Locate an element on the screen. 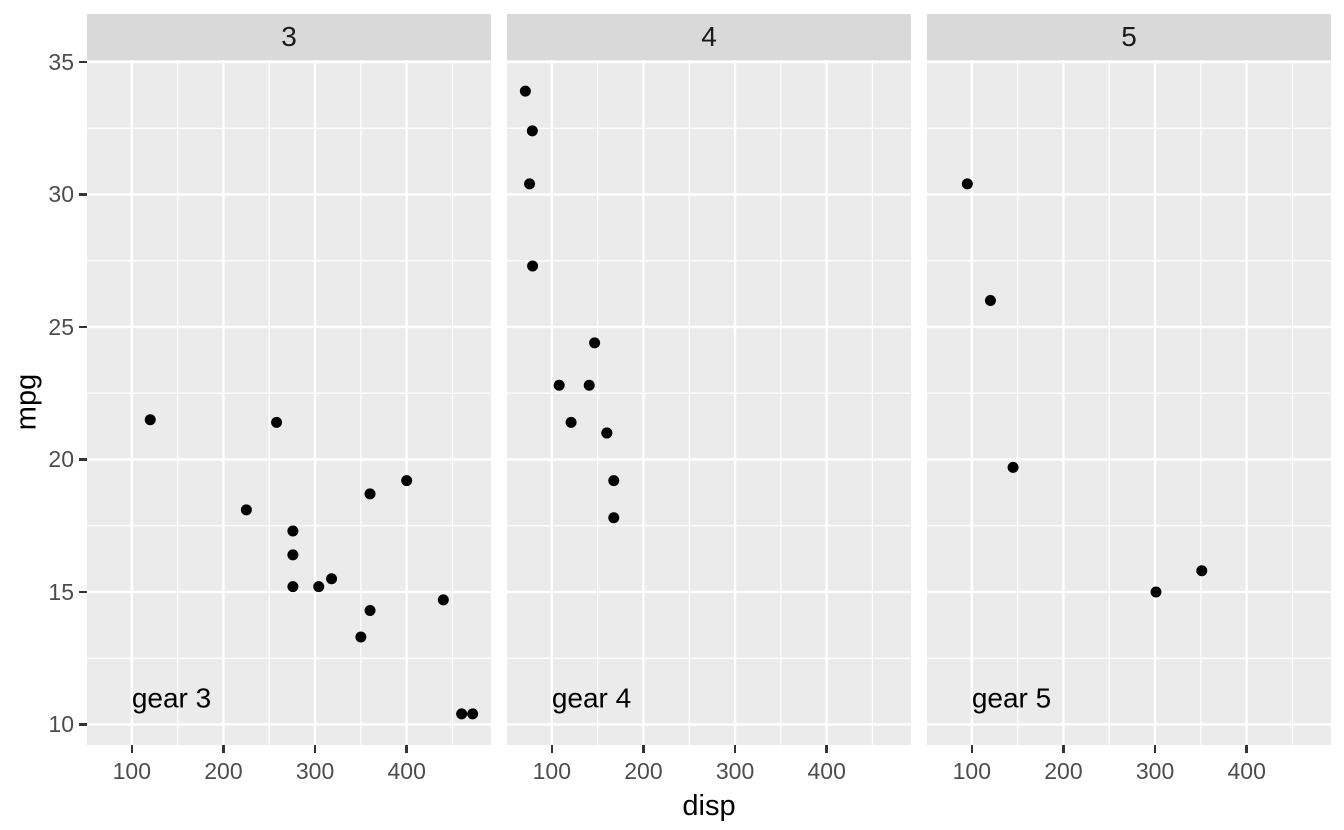 This screenshot has width=1344, height=830. y-tick-label: 35 is located at coordinates (61, 61).